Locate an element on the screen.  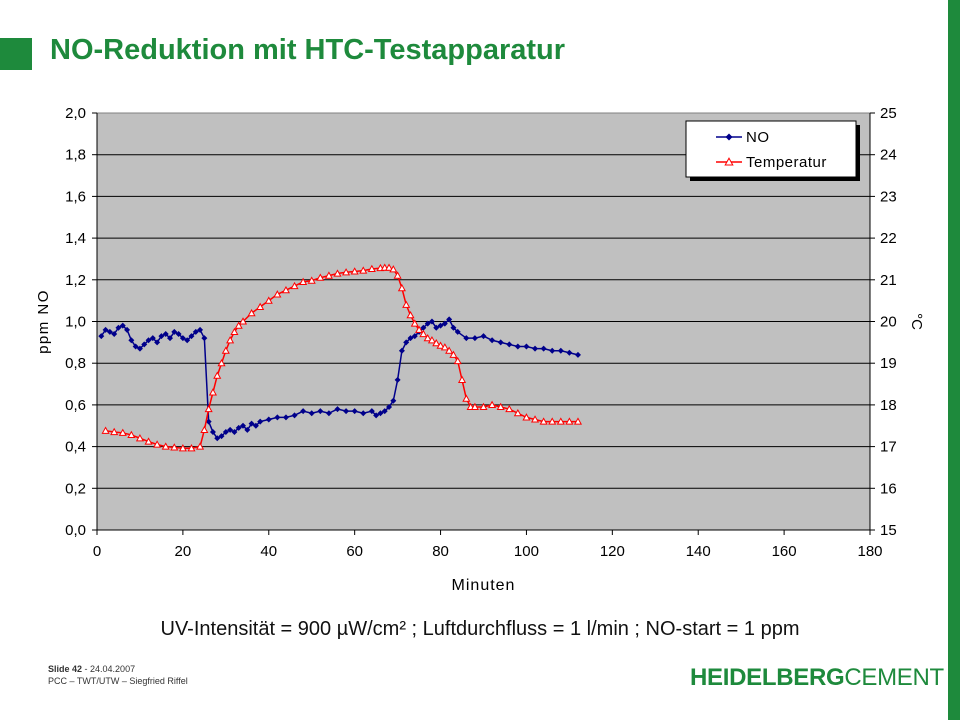
legend-label-temperatur: Temperatur is located at coordinates (786, 162).